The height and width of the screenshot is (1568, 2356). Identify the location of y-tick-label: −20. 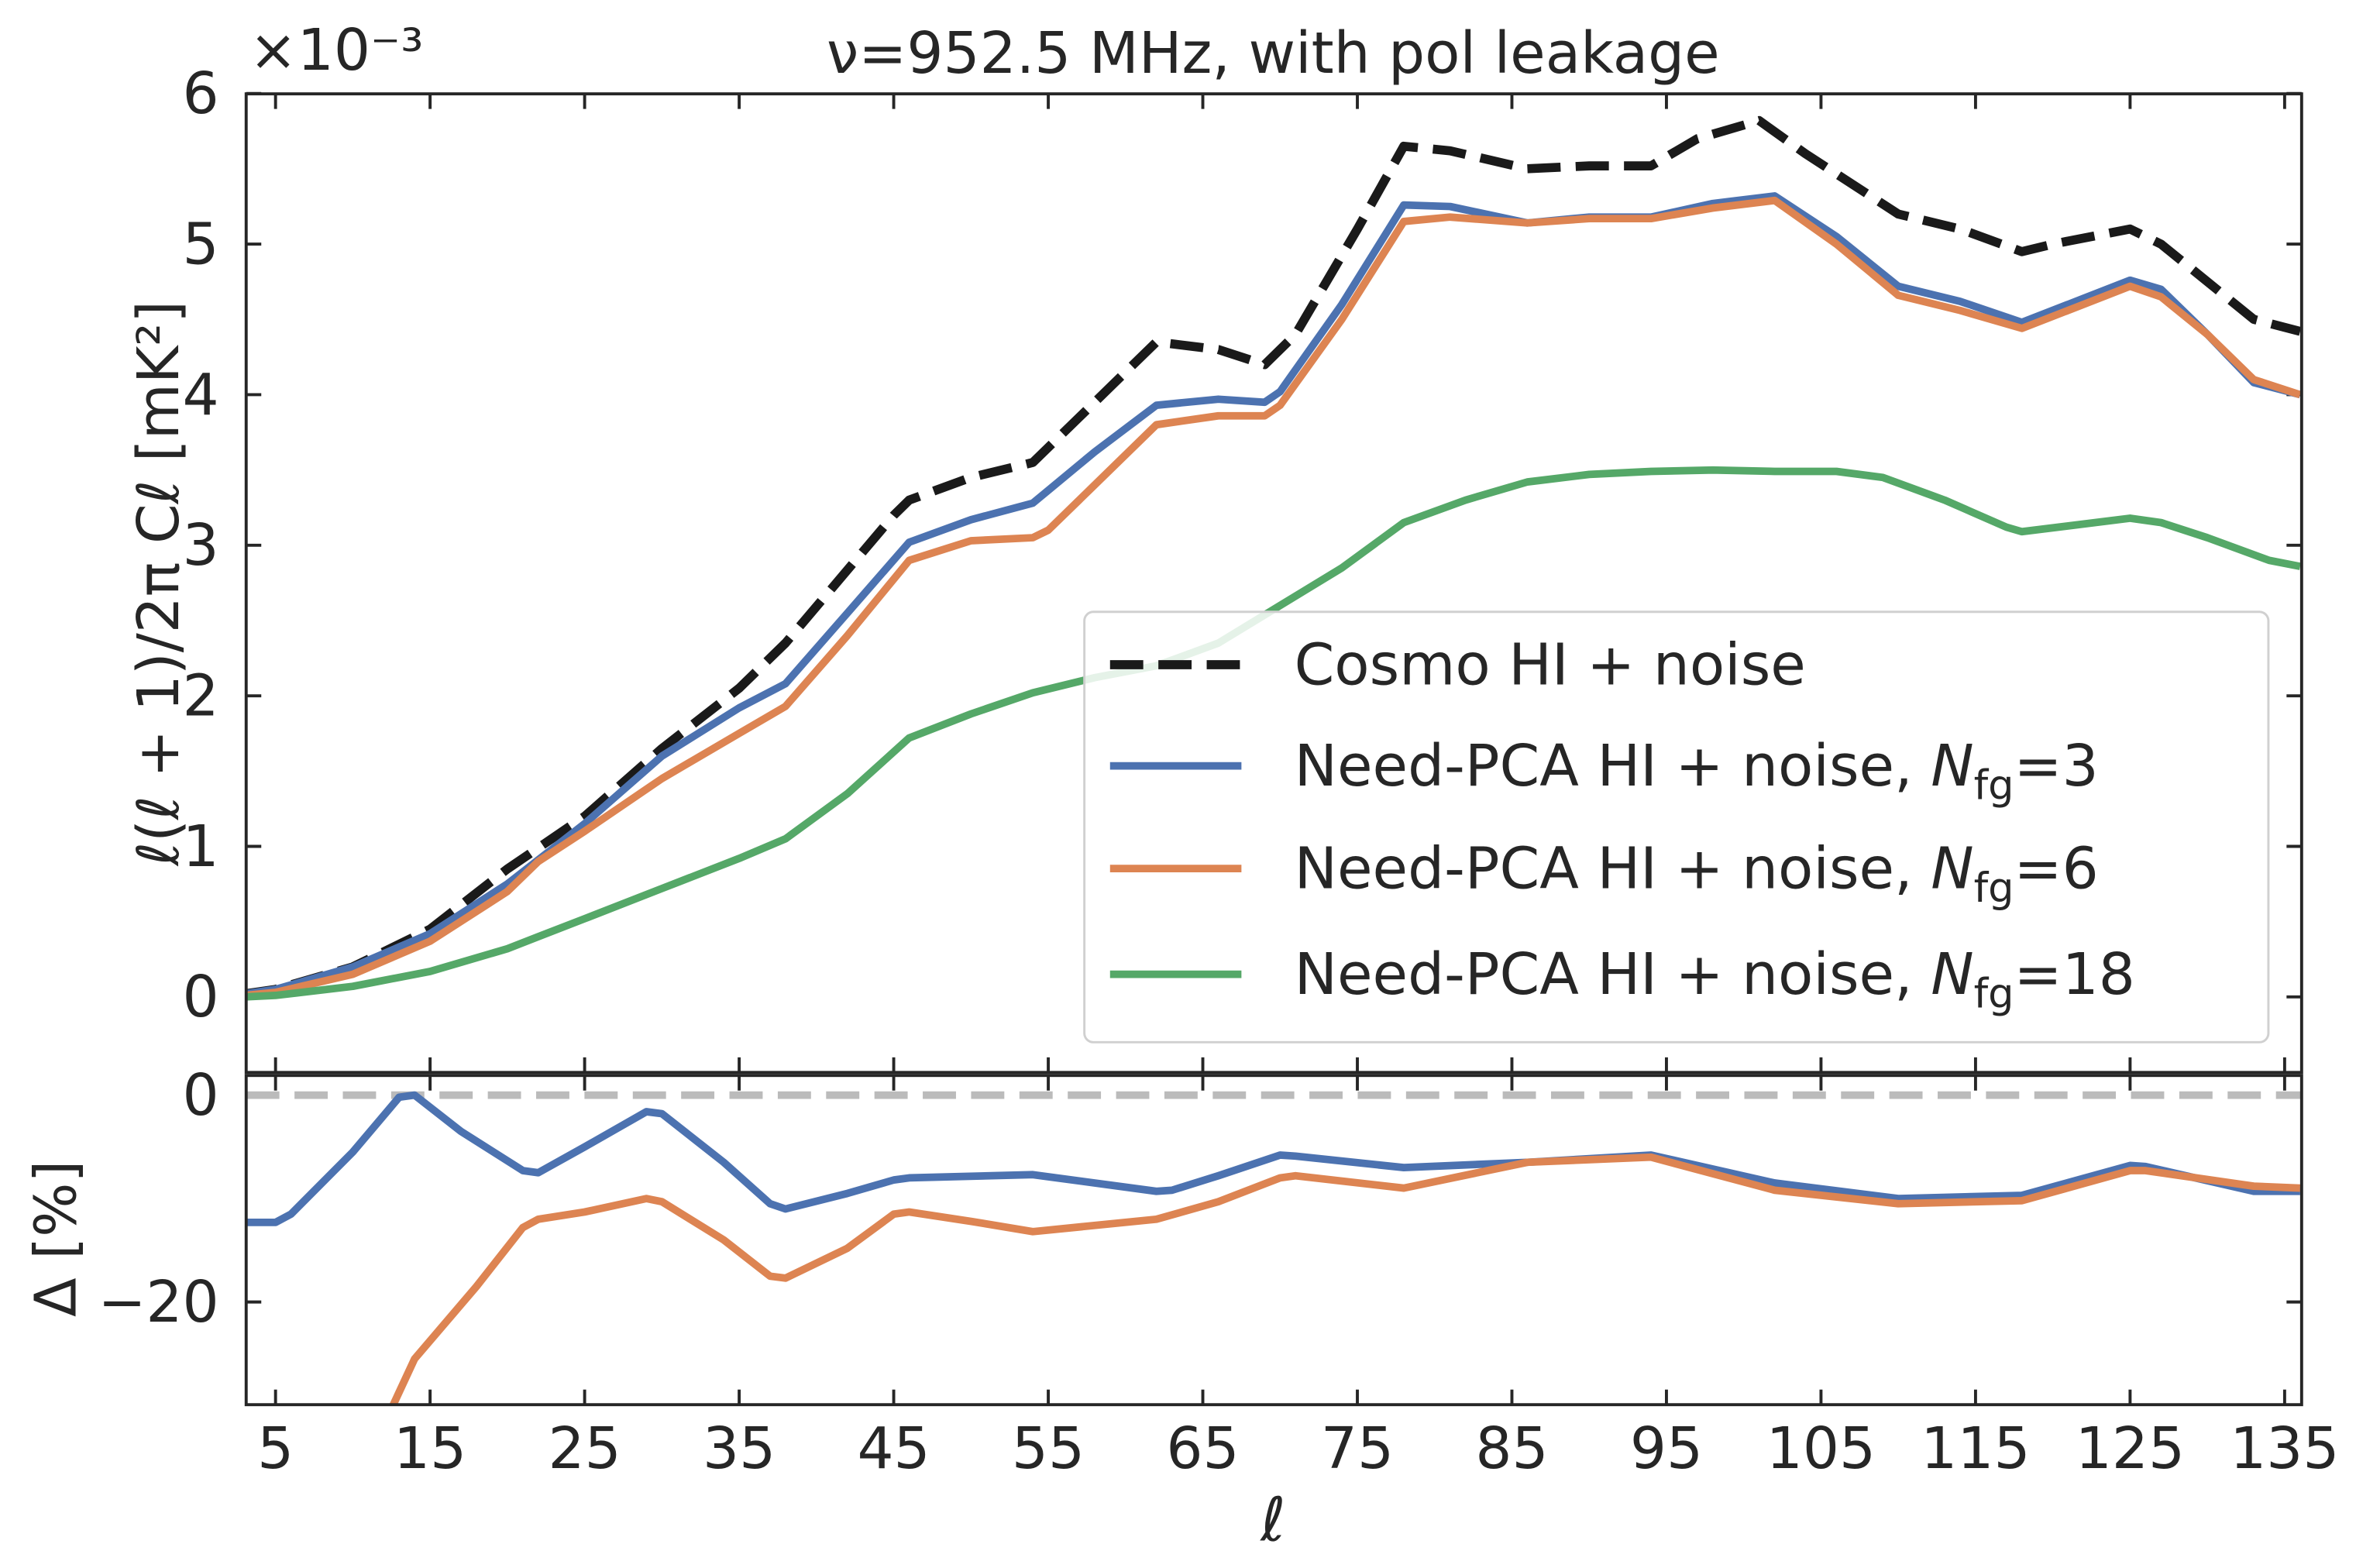
(158, 1302).